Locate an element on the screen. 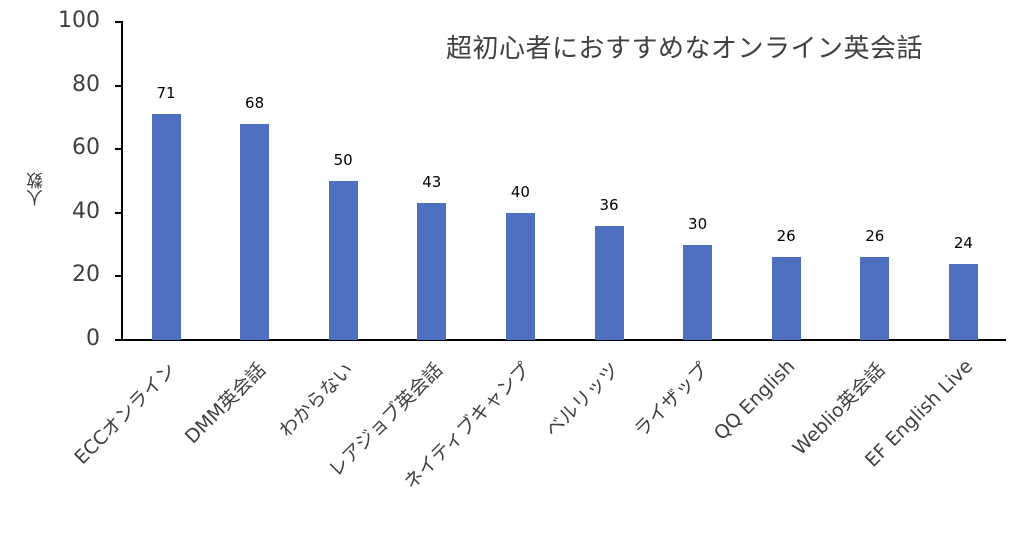 The height and width of the screenshot is (556, 1024). x-category-label: ベルリッツ is located at coordinates (582, 400).